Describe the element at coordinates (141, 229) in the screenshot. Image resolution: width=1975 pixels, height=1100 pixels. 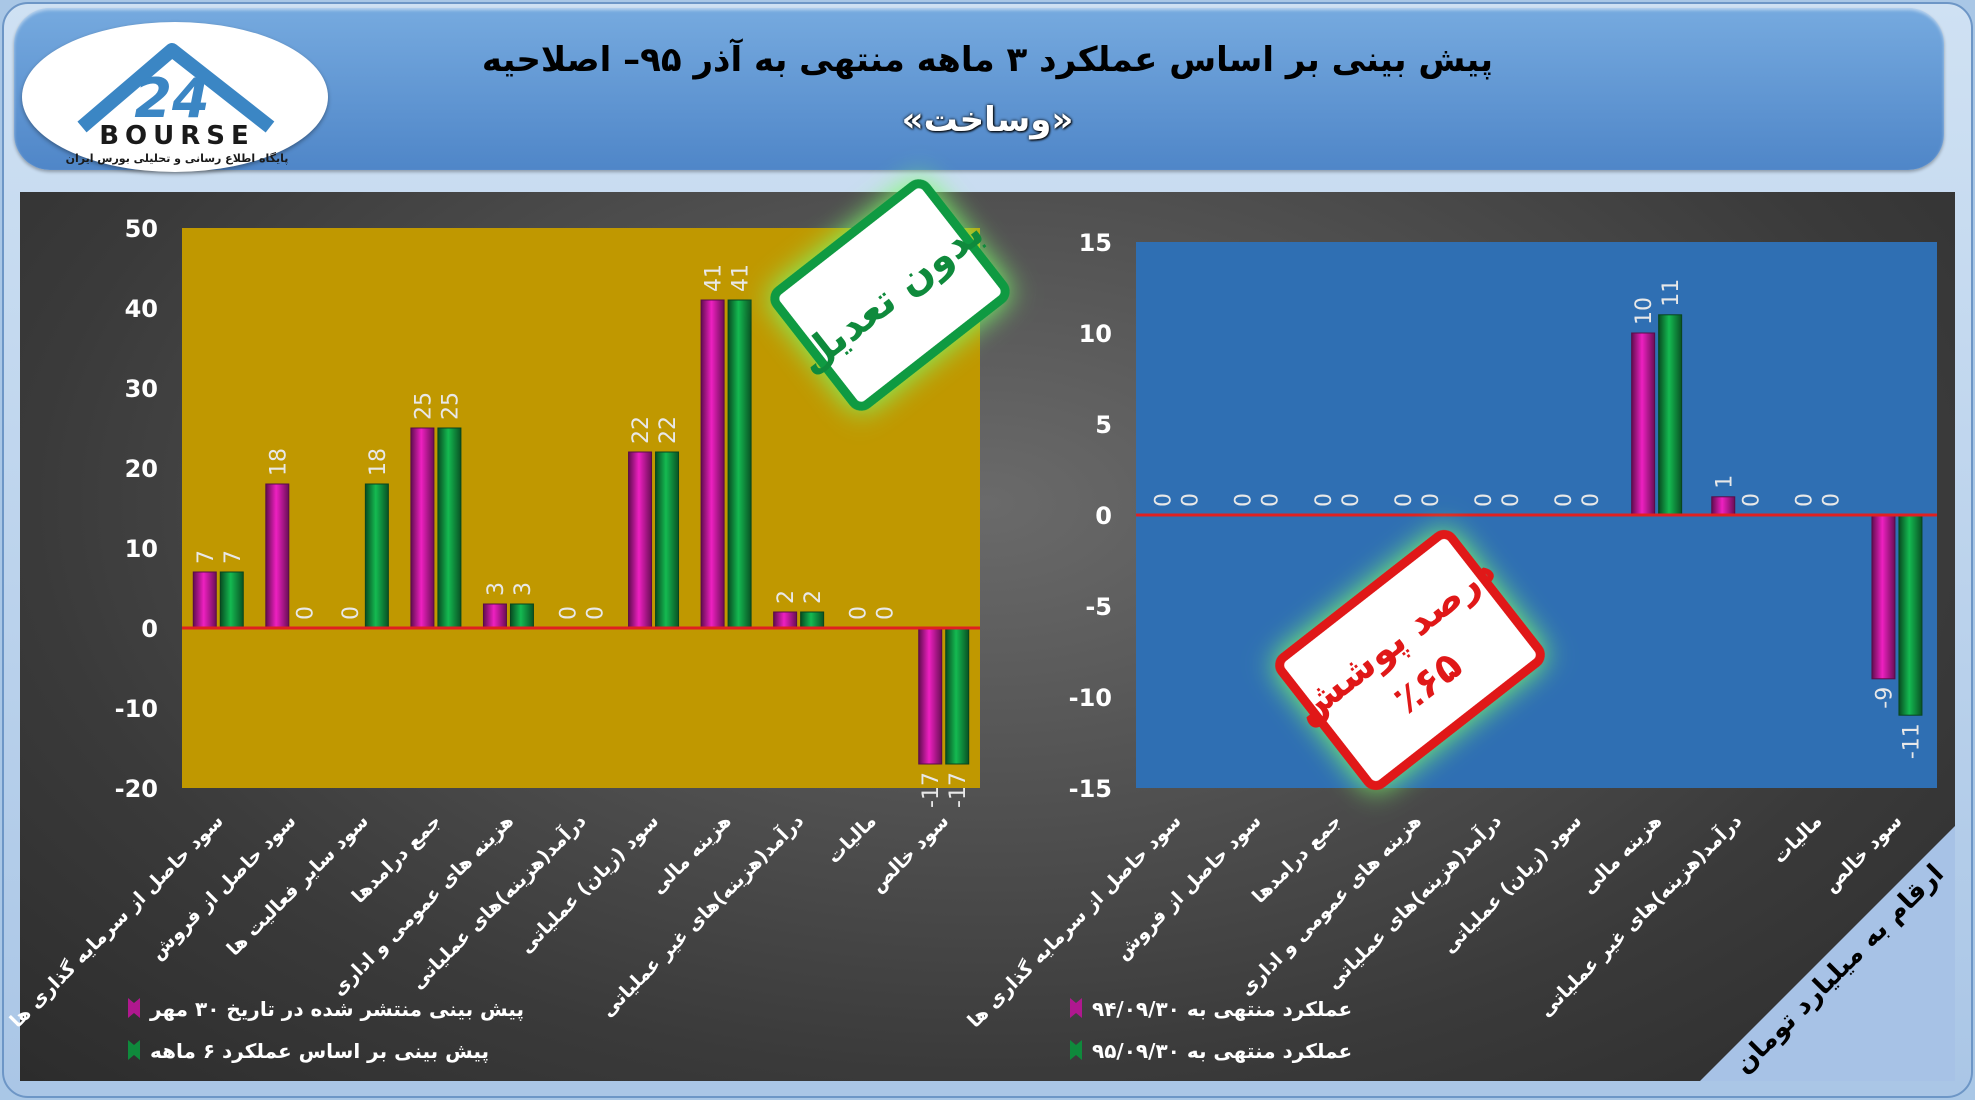
I see `y-tick-label: 50` at that location.